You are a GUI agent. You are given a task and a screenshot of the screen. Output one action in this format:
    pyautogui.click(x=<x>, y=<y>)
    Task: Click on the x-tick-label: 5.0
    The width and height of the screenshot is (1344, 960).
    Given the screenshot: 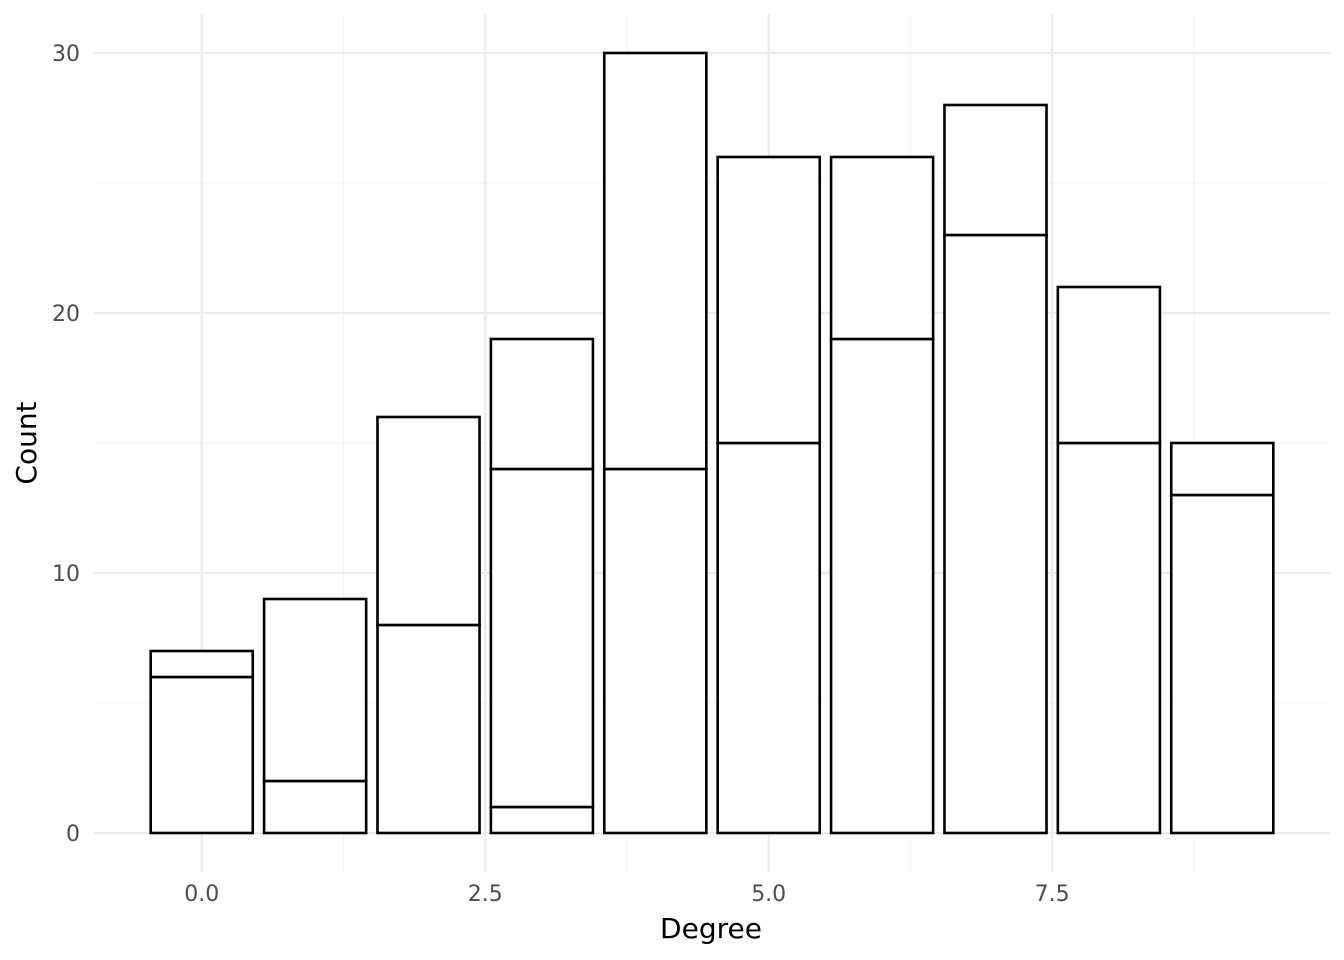 What is the action you would take?
    pyautogui.click(x=768, y=894)
    